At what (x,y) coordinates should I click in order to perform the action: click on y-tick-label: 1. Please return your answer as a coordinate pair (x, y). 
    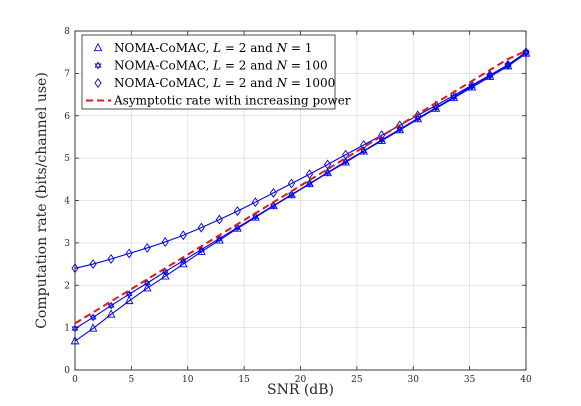
    Looking at the image, I should click on (67, 329).